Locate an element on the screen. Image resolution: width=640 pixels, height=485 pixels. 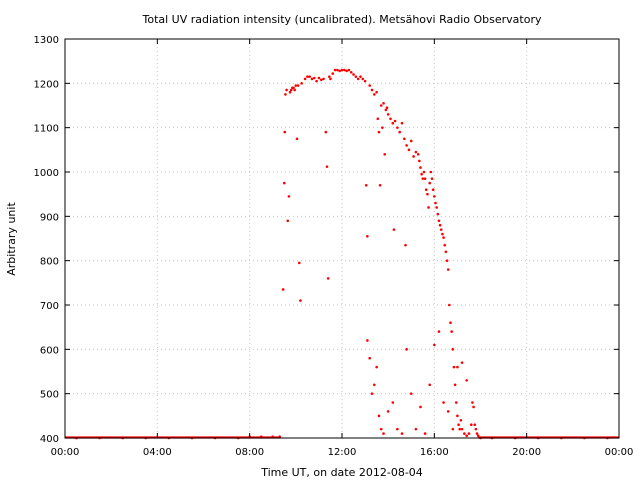
y-tick-label: 1300 is located at coordinates (46, 40).